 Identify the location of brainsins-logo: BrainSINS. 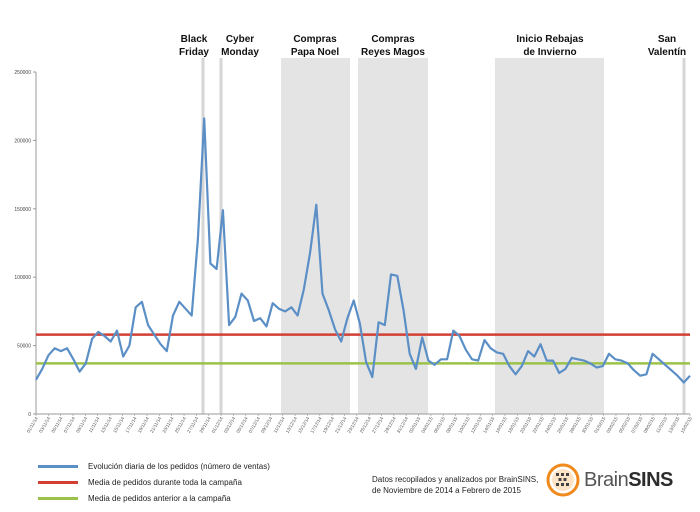
(616, 480).